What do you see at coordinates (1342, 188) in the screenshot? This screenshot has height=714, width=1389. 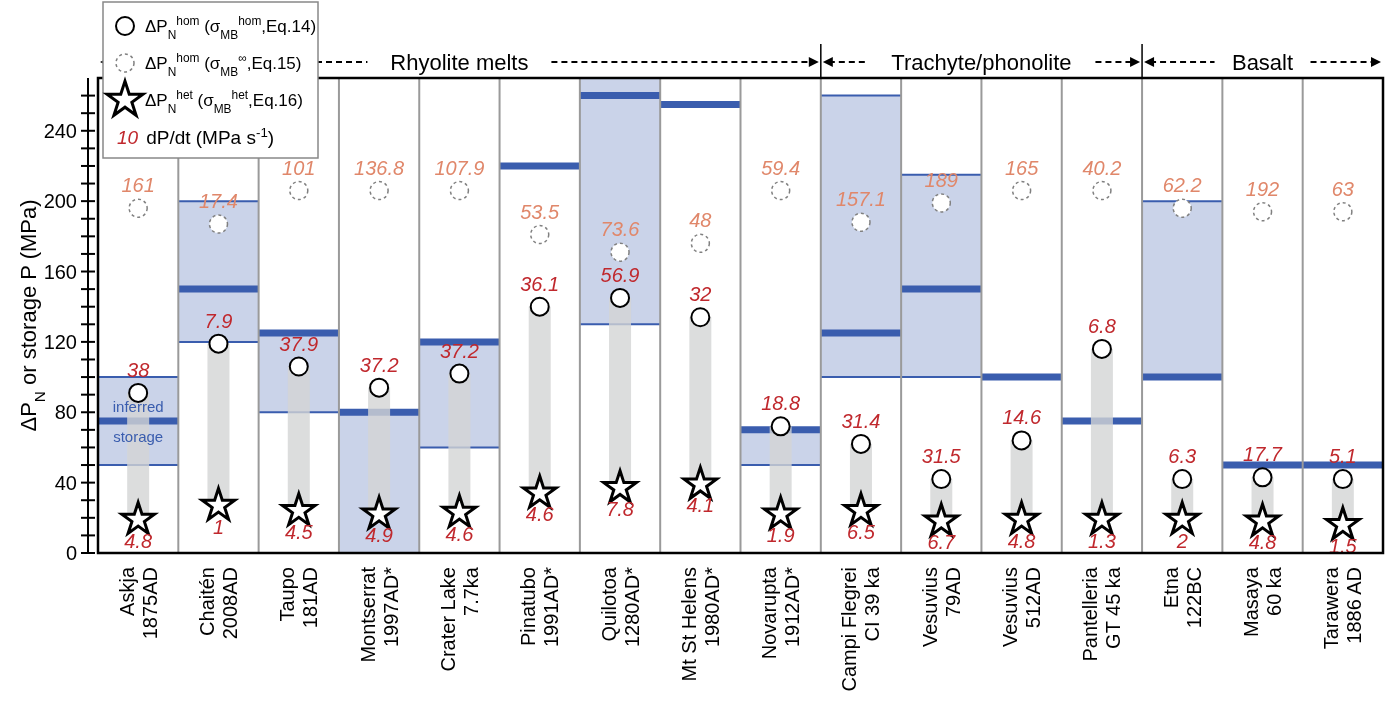 I see `annotation: 63` at bounding box center [1342, 188].